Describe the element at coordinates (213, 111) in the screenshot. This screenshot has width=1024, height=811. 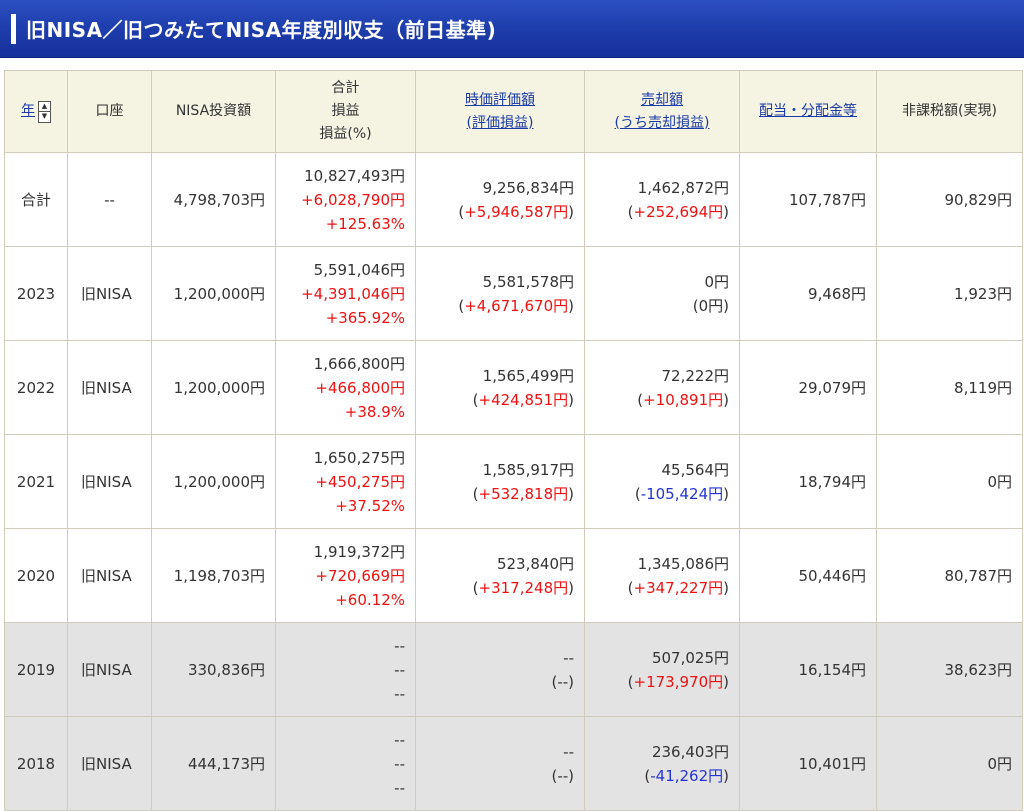
I see `header-invest: NISA投資額` at that location.